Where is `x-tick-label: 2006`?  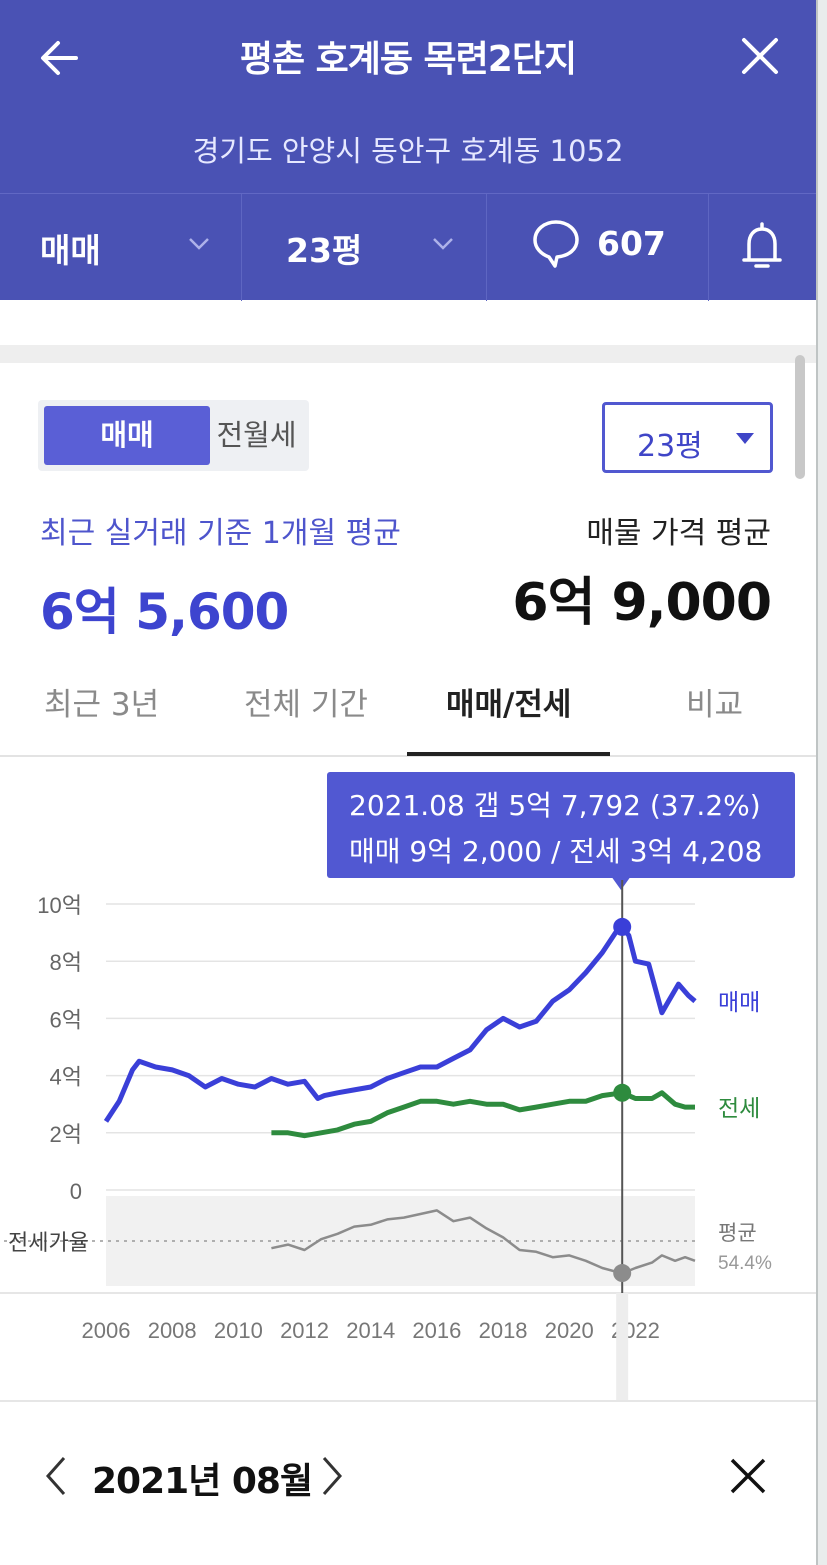
x-tick-label: 2006 is located at coordinates (106, 1330).